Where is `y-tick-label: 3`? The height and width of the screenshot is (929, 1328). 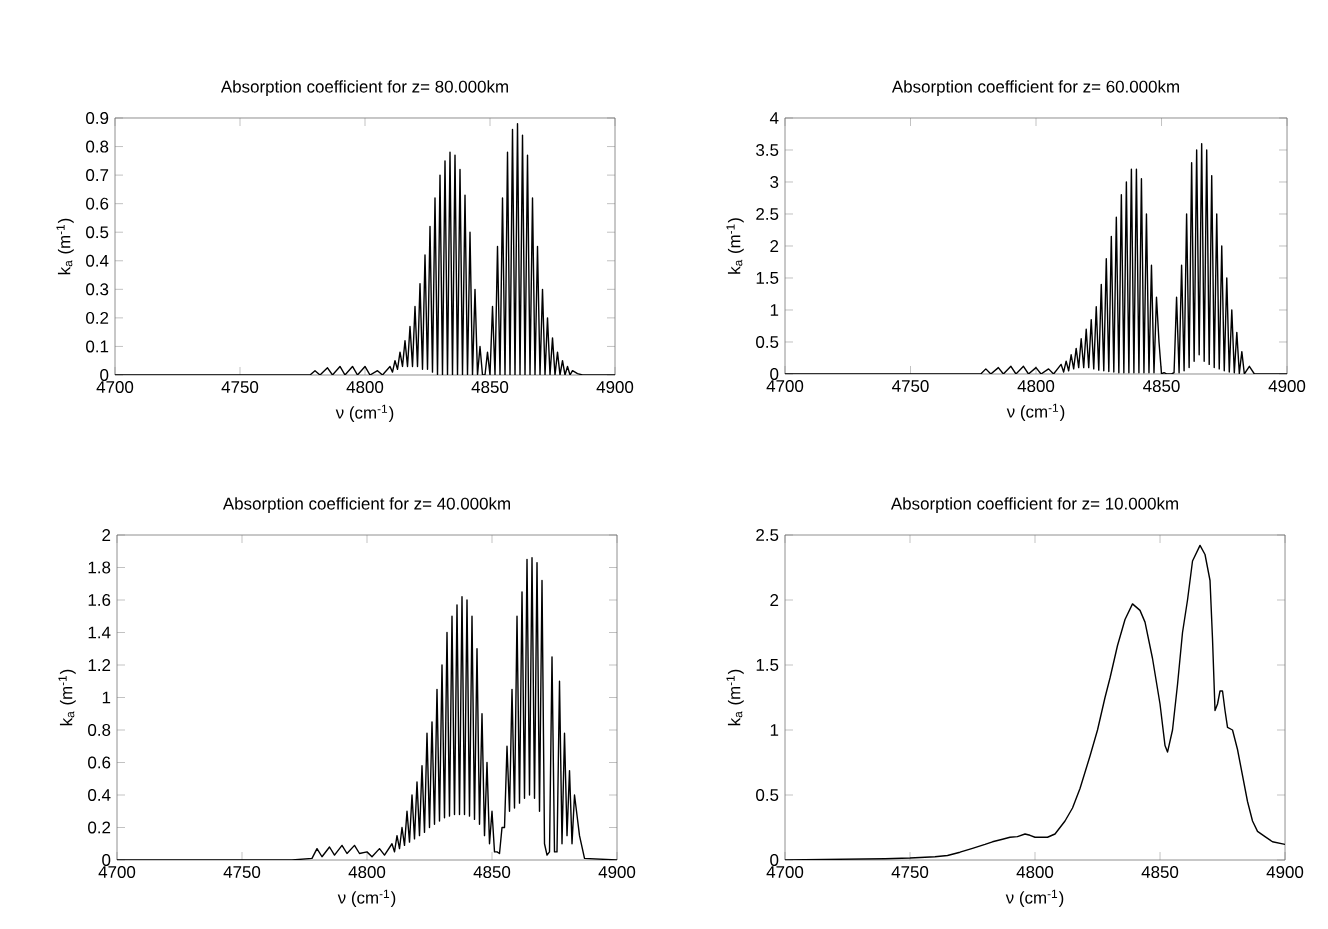 y-tick-label: 3 is located at coordinates (774, 182).